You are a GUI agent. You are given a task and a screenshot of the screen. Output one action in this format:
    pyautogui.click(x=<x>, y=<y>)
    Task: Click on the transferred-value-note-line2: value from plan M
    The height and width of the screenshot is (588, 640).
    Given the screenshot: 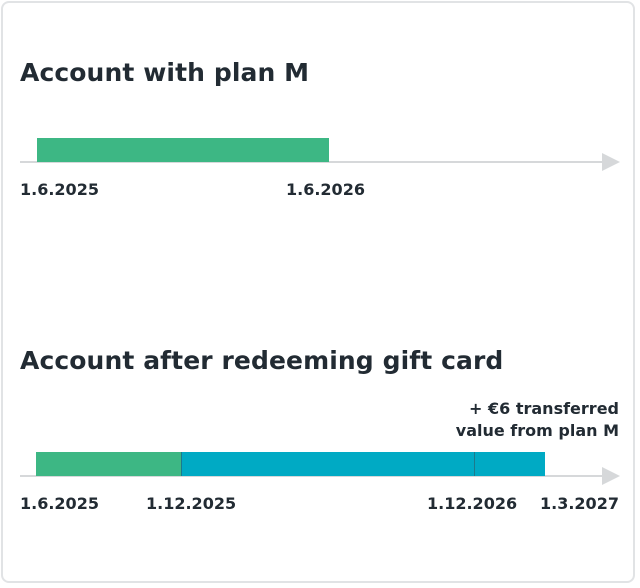 What is the action you would take?
    pyautogui.click(x=537, y=430)
    